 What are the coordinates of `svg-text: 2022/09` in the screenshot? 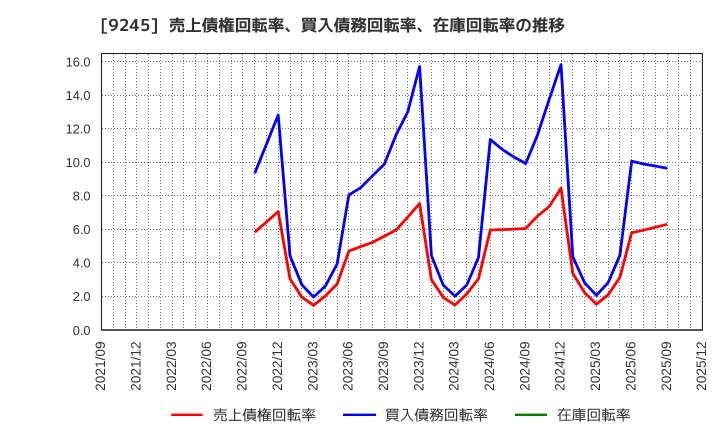 It's located at (242, 365).